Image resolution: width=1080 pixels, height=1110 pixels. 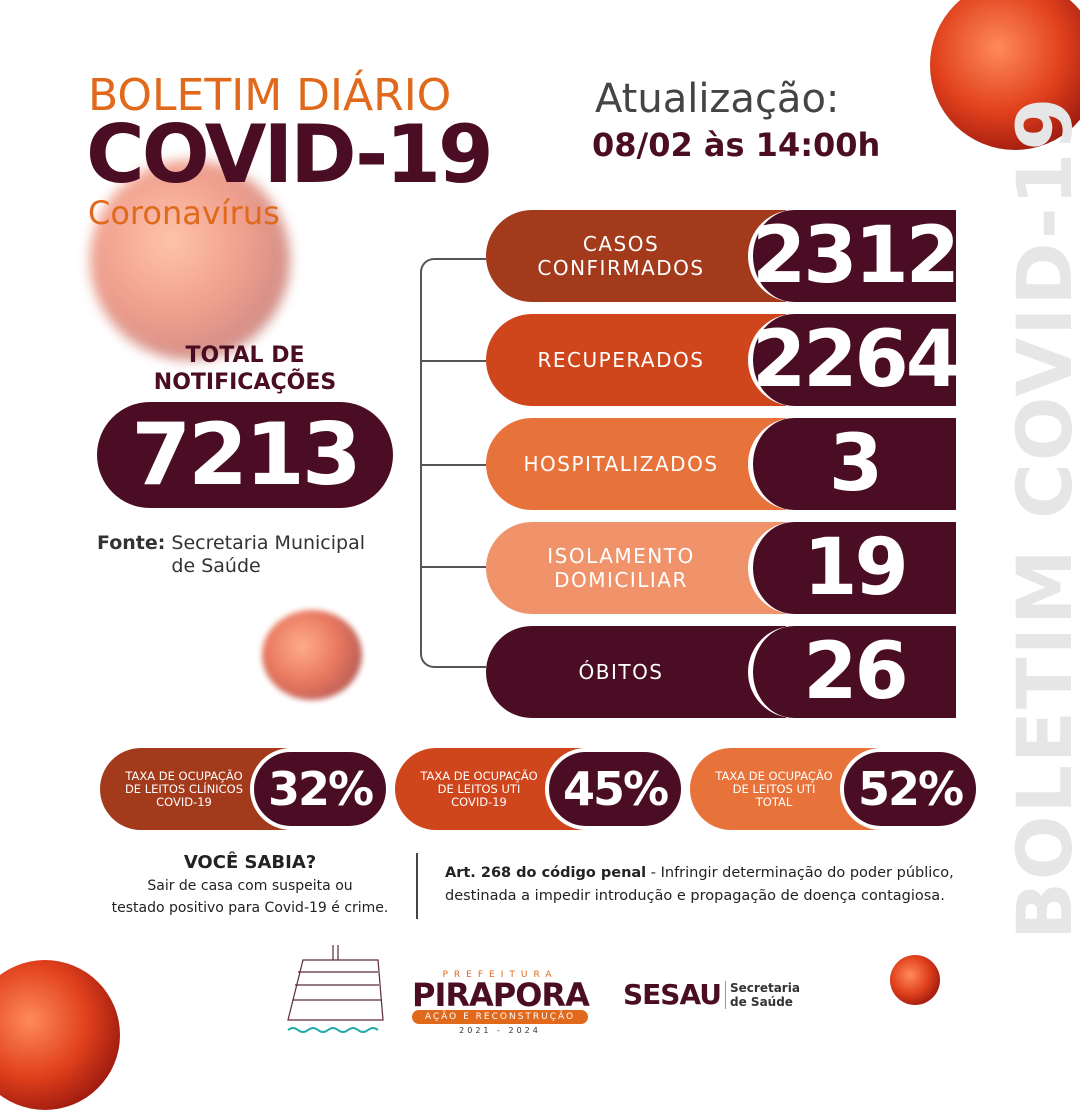 I want to click on stat-row: HOSPITALIZADOS 3, so click(x=721, y=464).